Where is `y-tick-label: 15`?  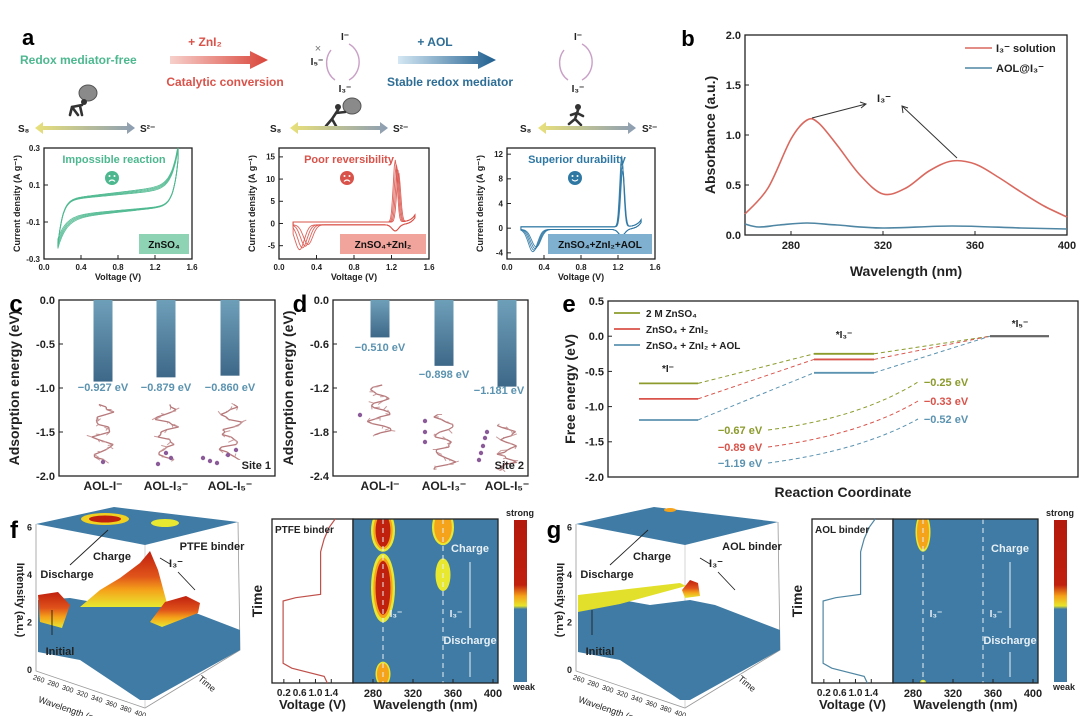
y-tick-label: 15 is located at coordinates (270, 157).